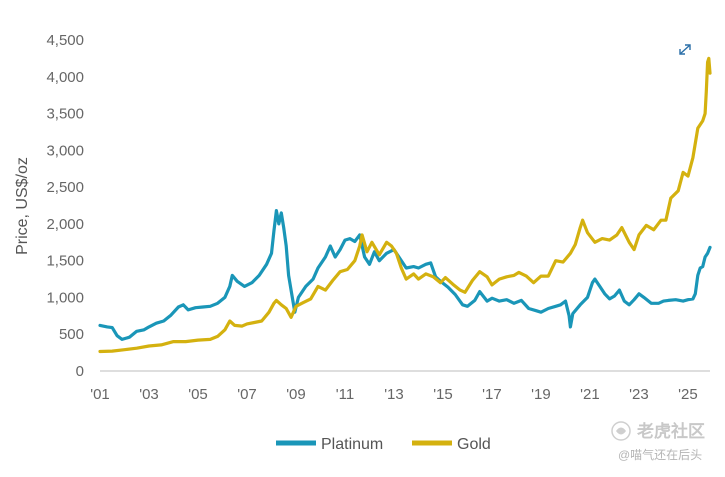  Describe the element at coordinates (451, 444) in the screenshot. I see `legend-item-gold: Gold` at that location.